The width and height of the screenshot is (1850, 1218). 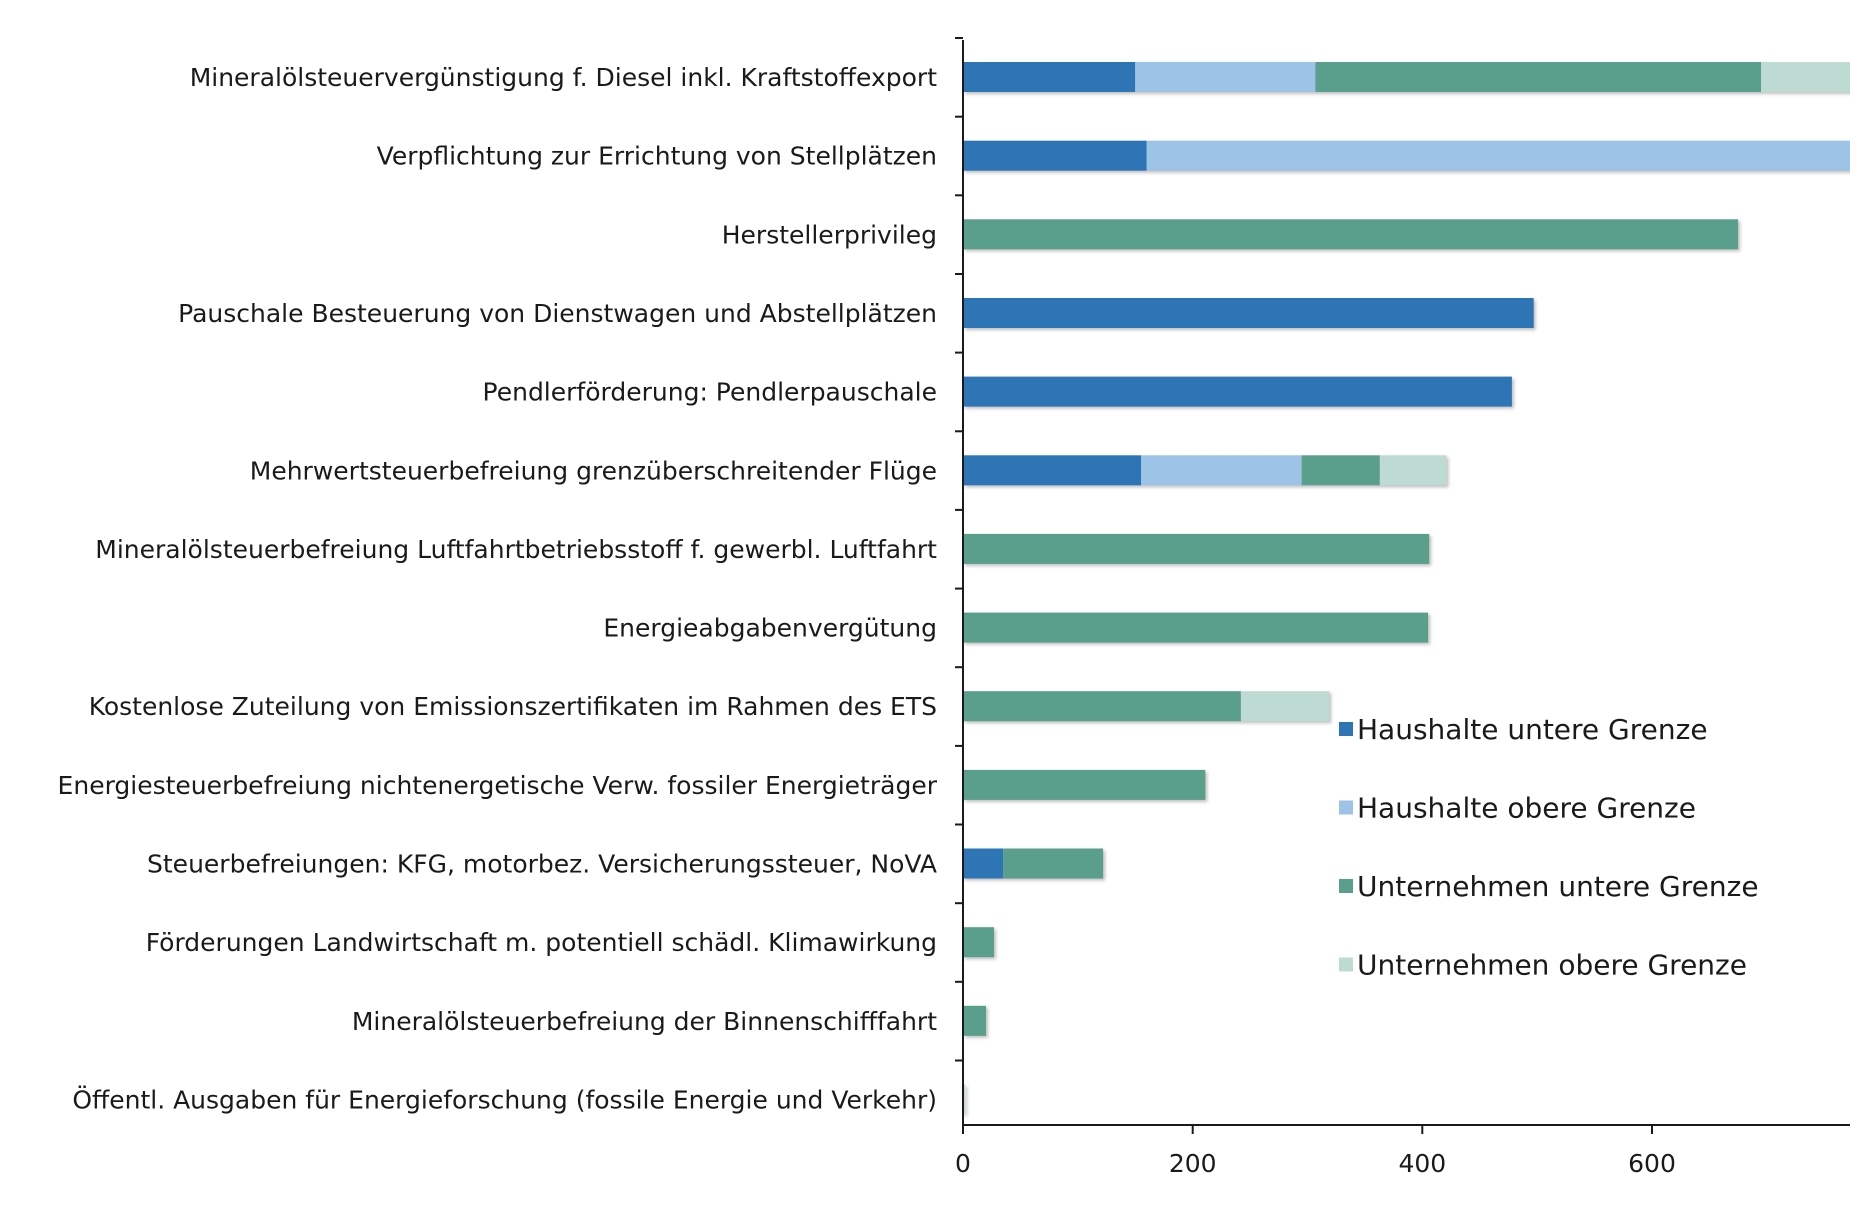 What do you see at coordinates (1422, 1163) in the screenshot?
I see `x-tick-label: 400` at bounding box center [1422, 1163].